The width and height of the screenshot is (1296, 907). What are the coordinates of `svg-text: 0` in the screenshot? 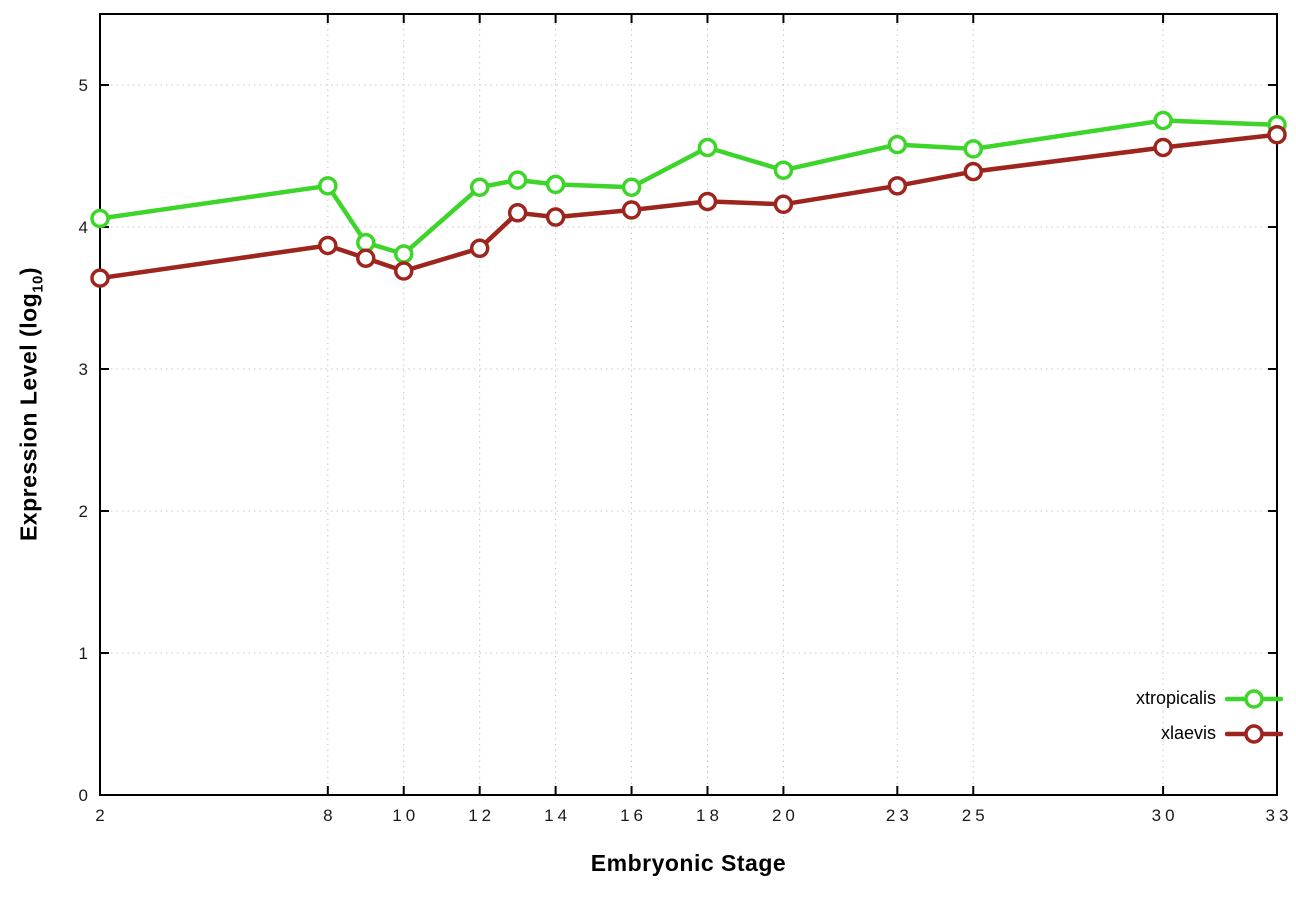 It's located at (84, 795).